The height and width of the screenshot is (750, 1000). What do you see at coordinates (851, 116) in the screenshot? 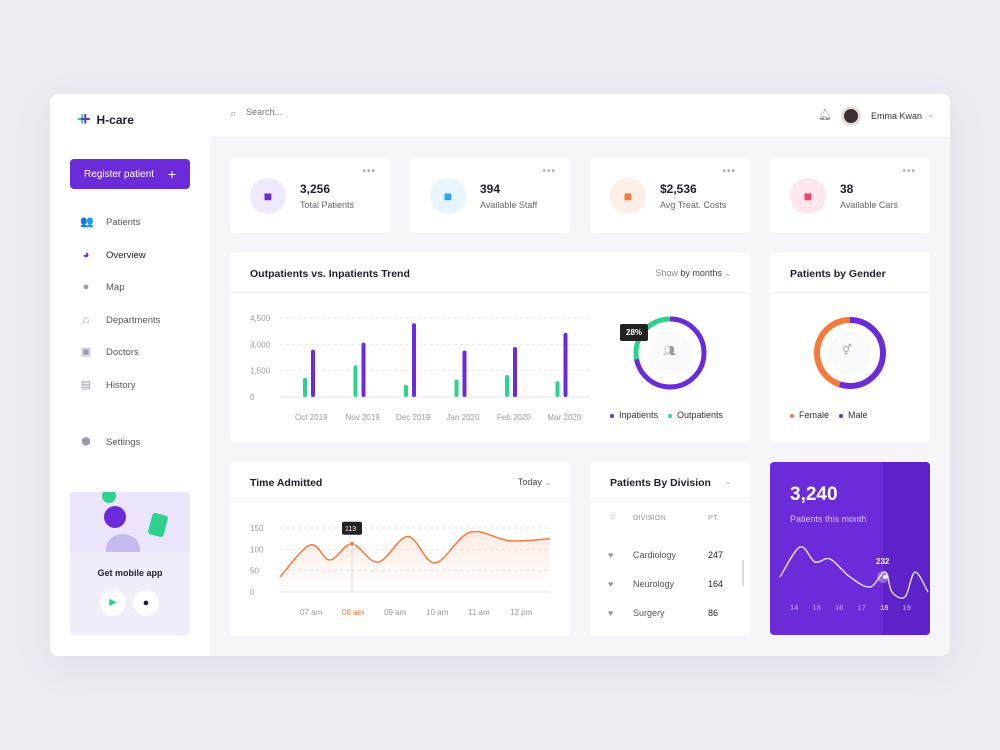
I see `avatar` at bounding box center [851, 116].